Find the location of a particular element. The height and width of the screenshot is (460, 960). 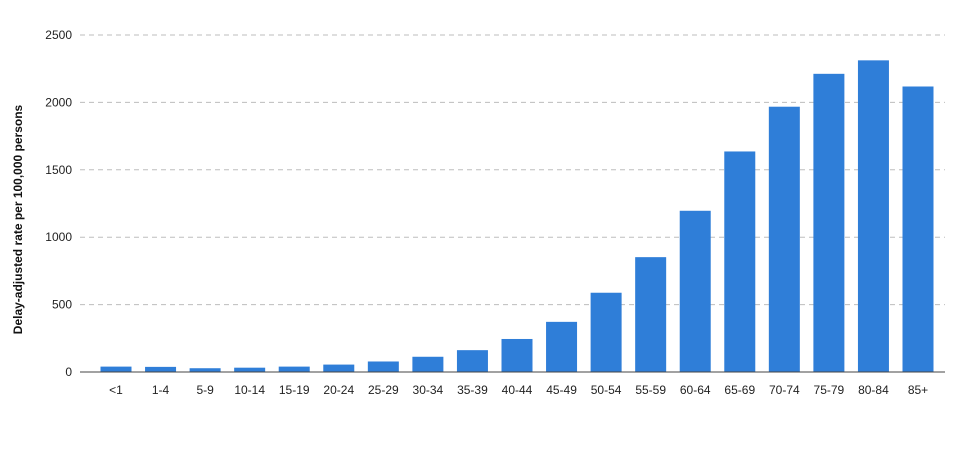

x-tick-label: 15-19 is located at coordinates (294, 390).